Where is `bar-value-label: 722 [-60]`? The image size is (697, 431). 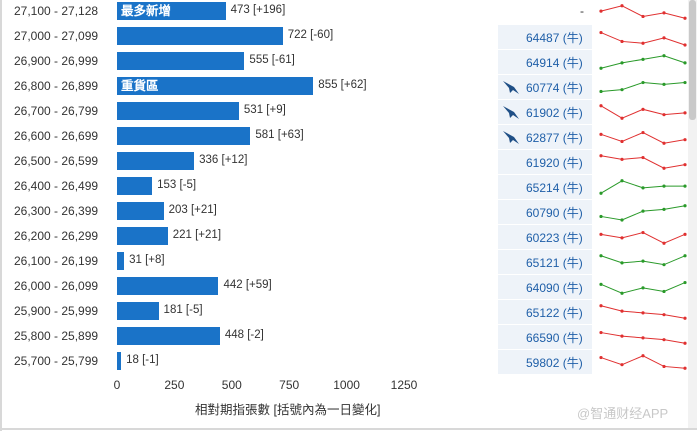
bar-value-label: 722 [-60] is located at coordinates (310, 35).